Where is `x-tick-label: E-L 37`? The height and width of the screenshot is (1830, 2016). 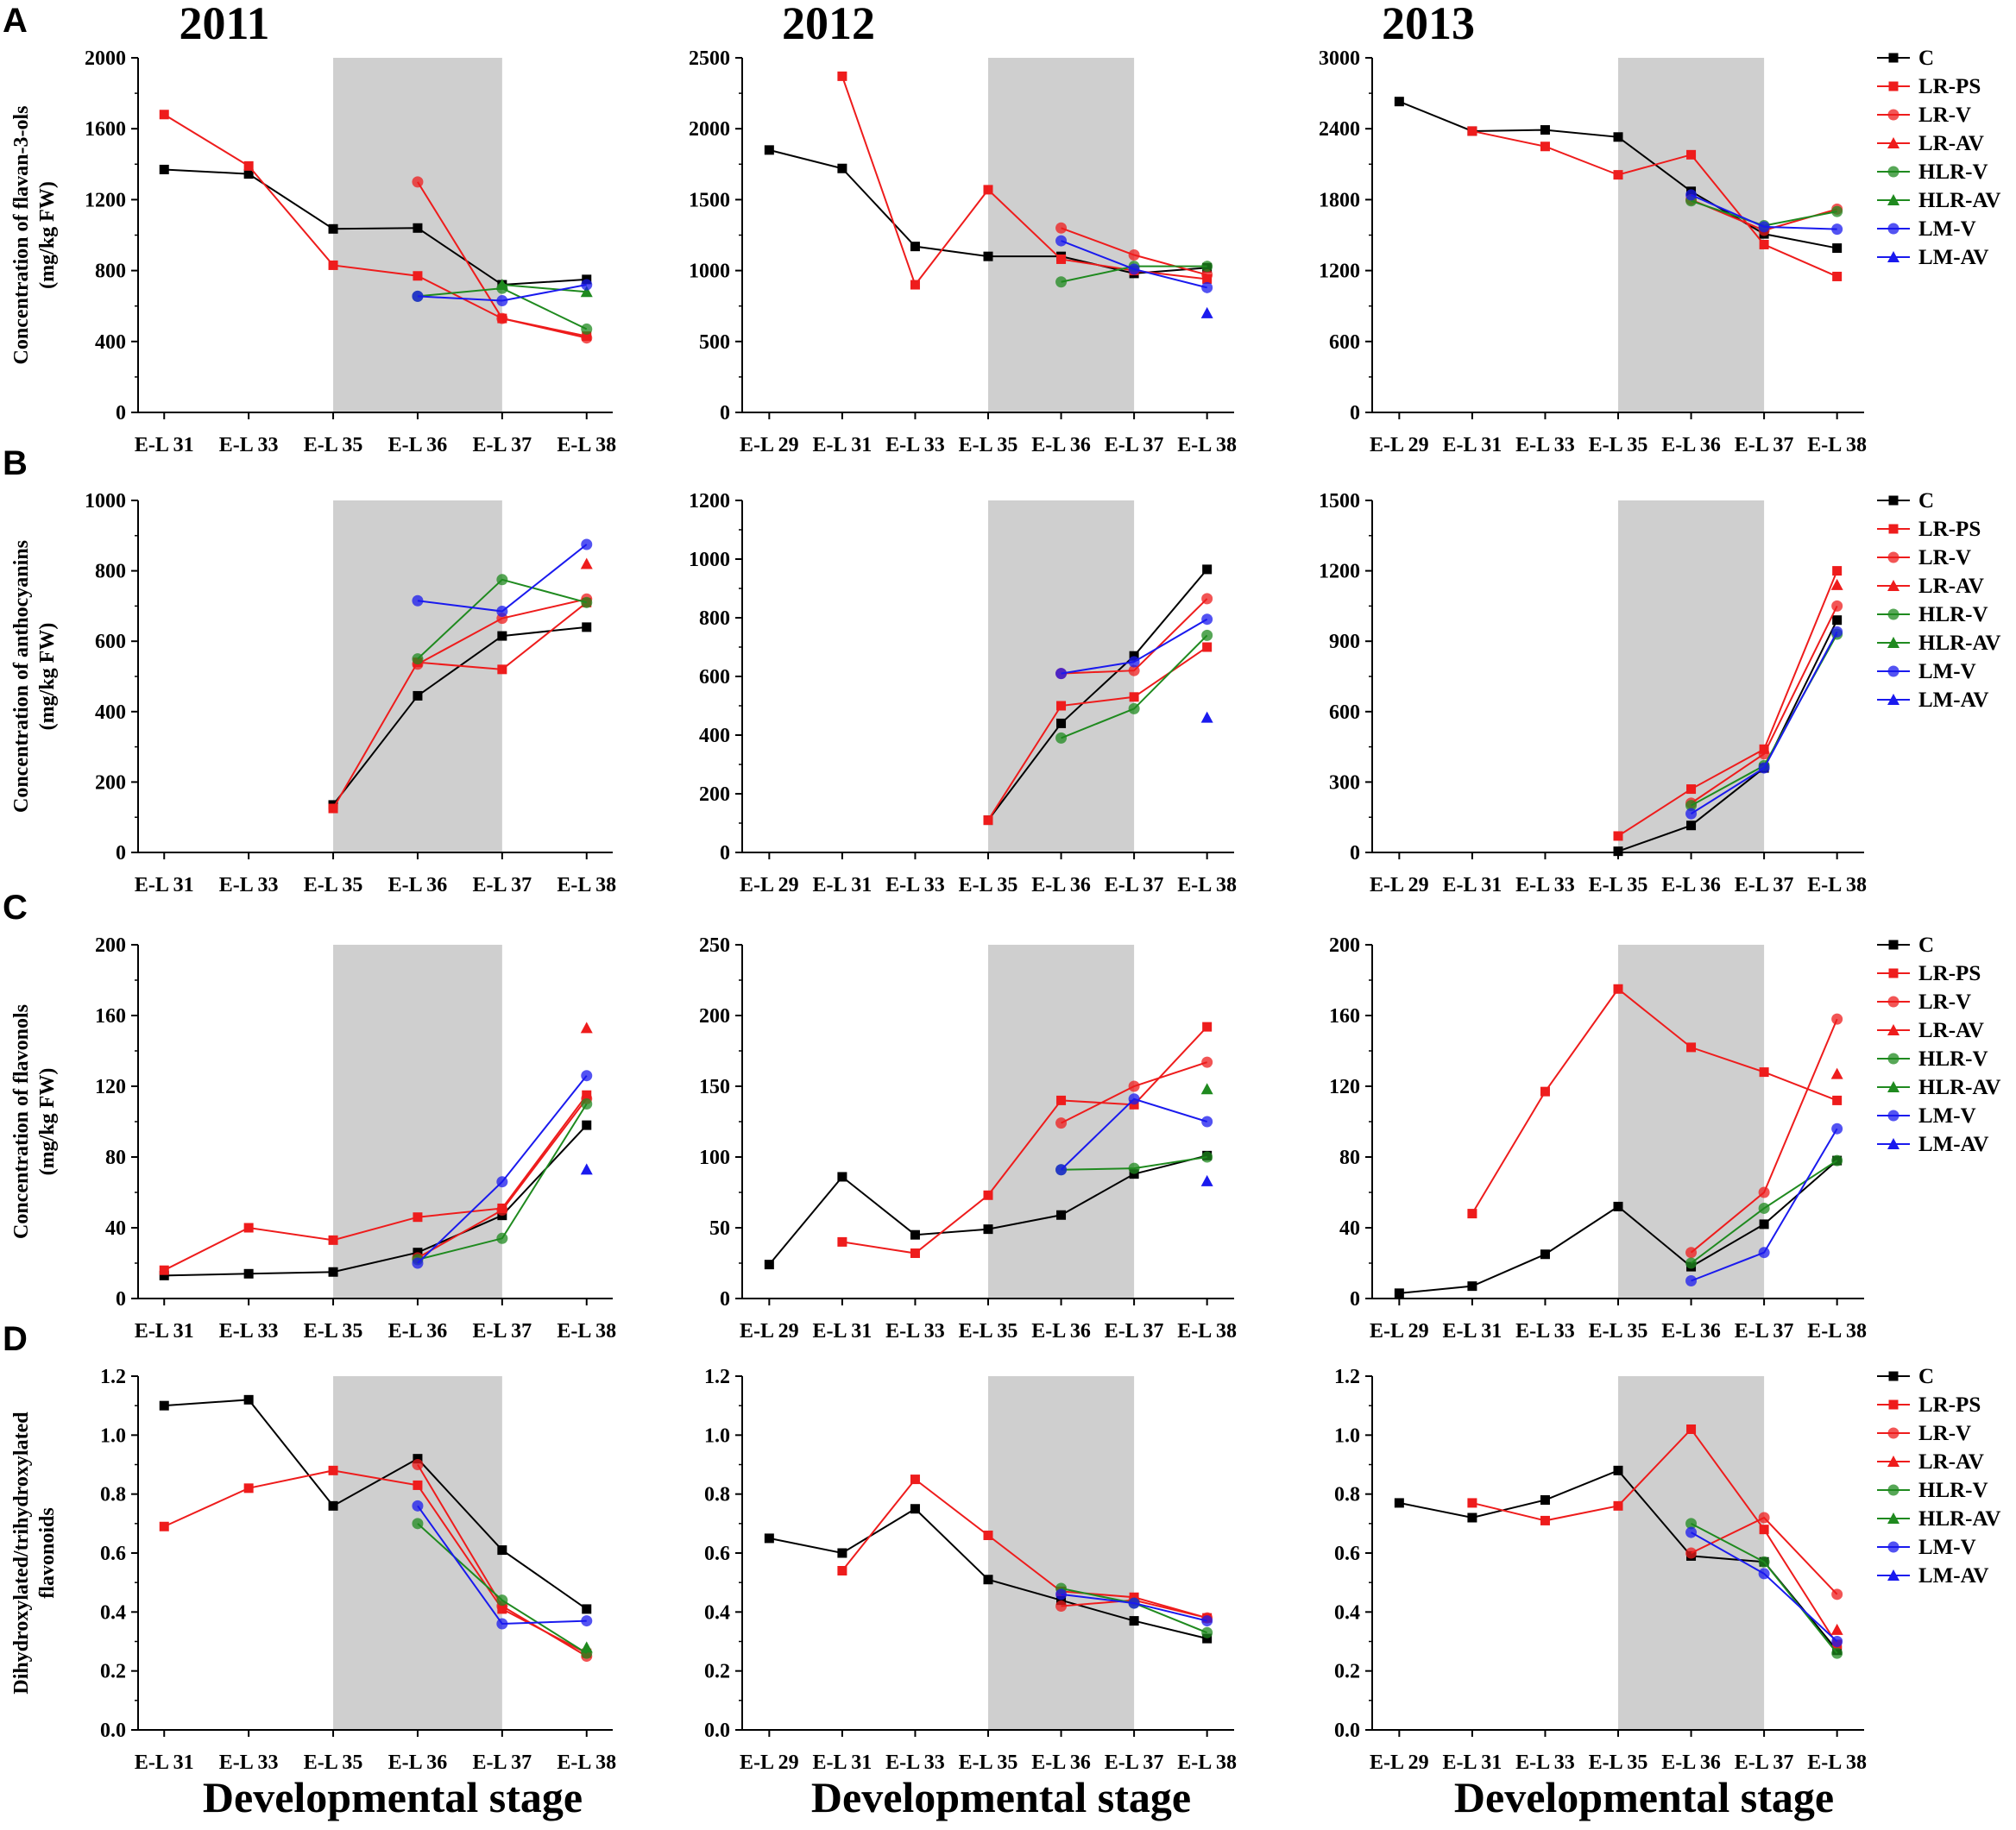
x-tick-label: E-L 37 is located at coordinates (1135, 1332).